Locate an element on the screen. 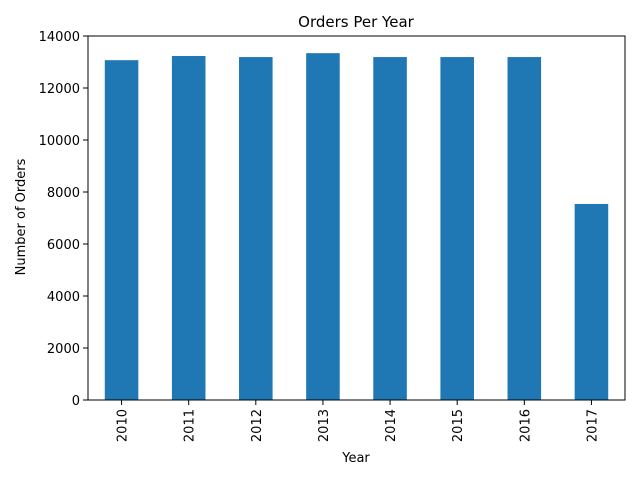 The width and height of the screenshot is (640, 480). bar-2017 is located at coordinates (591, 301).